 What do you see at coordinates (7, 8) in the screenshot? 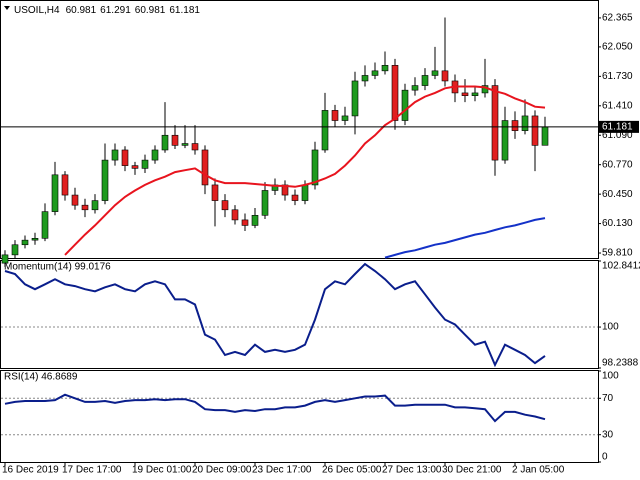
I see `menu-arrow` at bounding box center [7, 8].